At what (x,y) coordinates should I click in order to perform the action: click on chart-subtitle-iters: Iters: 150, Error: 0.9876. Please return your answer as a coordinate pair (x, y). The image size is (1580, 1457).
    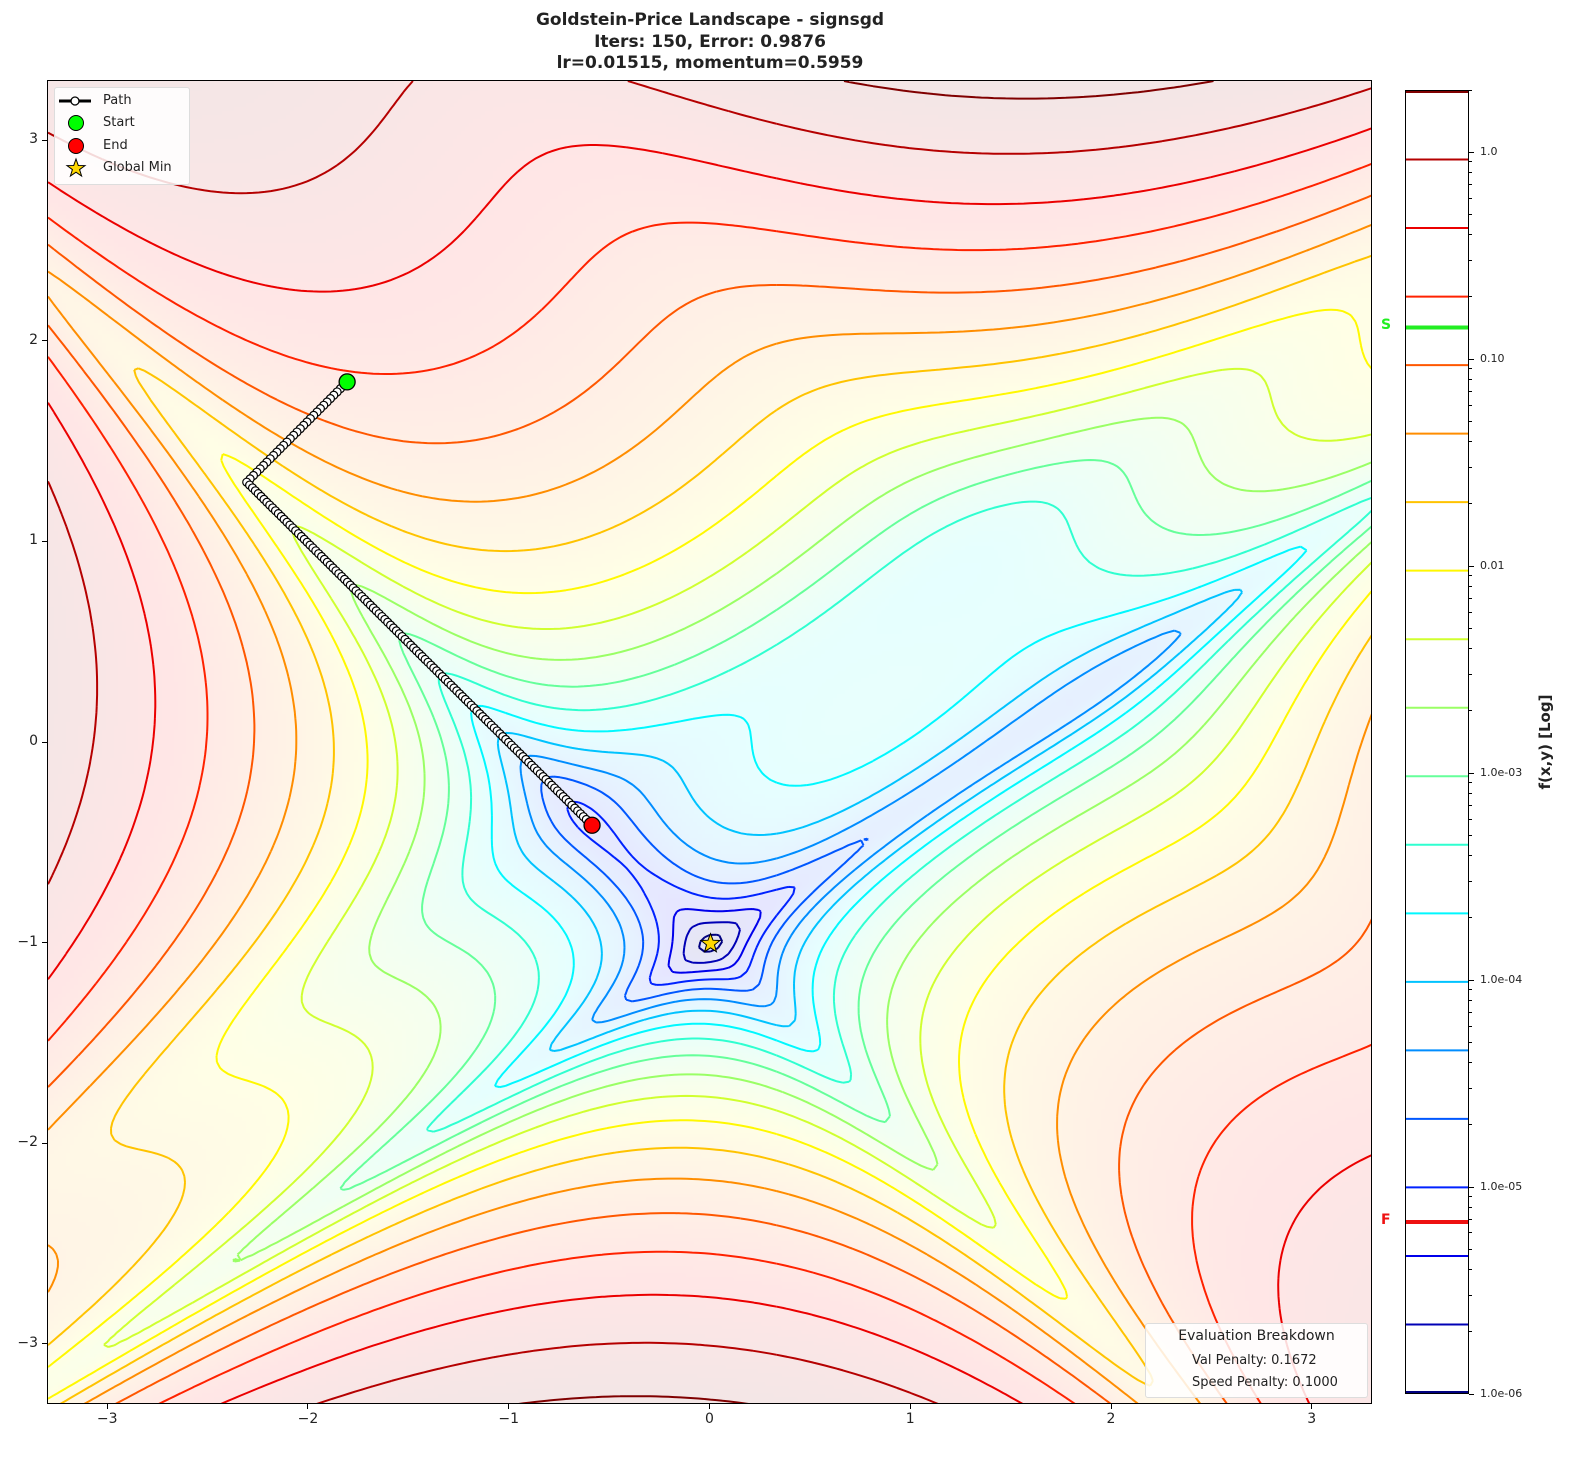
    Looking at the image, I should click on (710, 42).